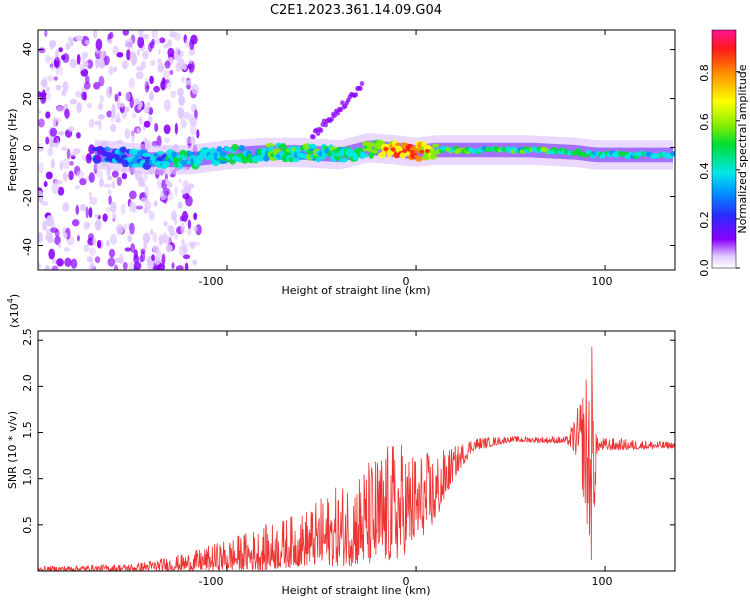 The height and width of the screenshot is (600, 750). What do you see at coordinates (742, 148) in the screenshot?
I see `colorbar-label: Normalized spectral amplitude` at bounding box center [742, 148].